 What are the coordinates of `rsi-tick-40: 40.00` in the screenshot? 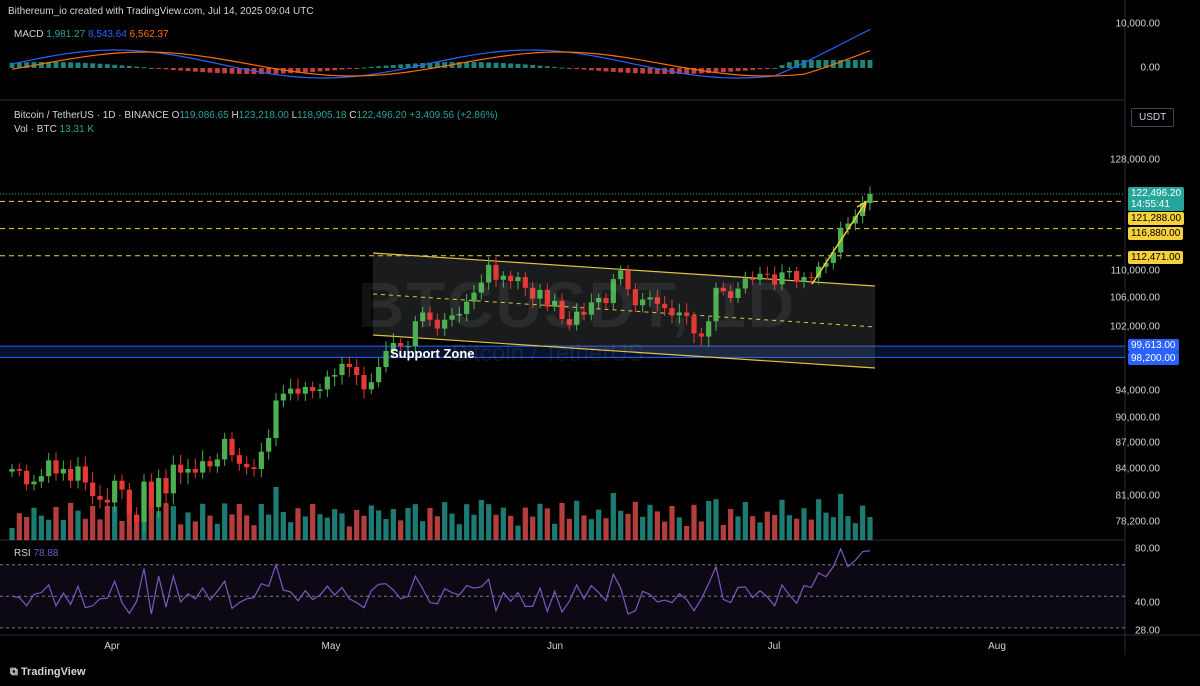 It's located at (1147, 603).